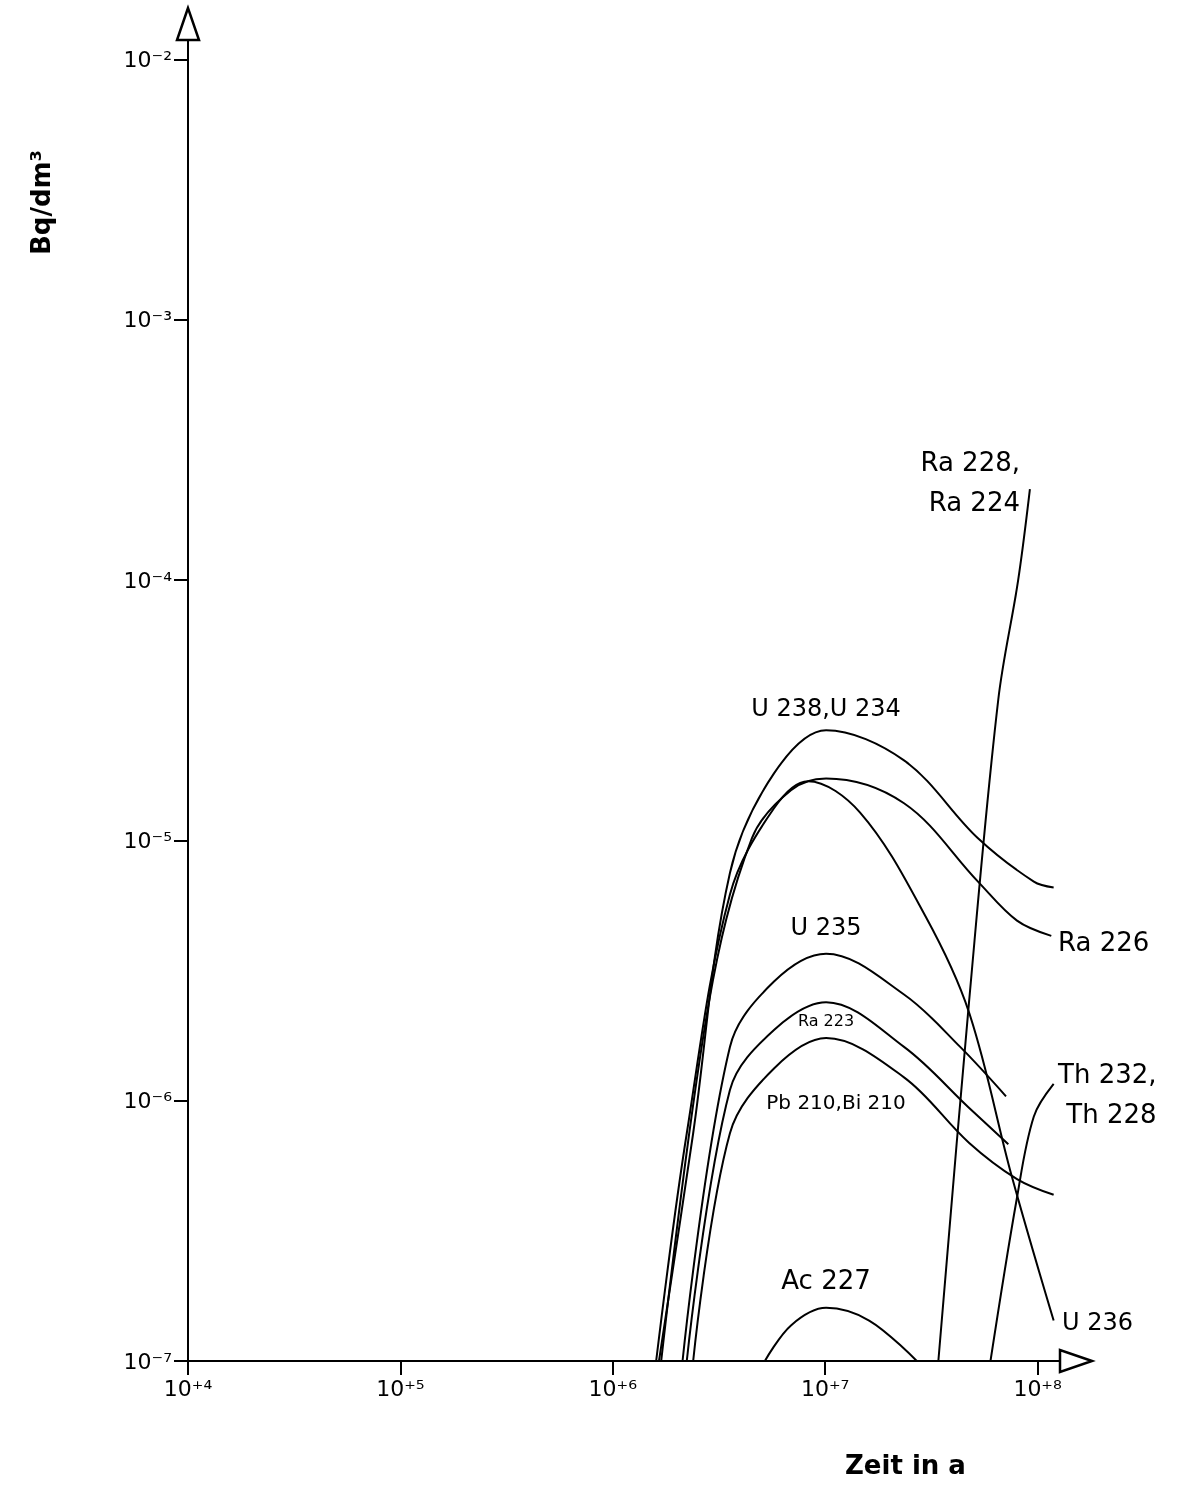 This screenshot has width=1201, height=1487. What do you see at coordinates (826, 927) in the screenshot?
I see `series-label: U 235` at bounding box center [826, 927].